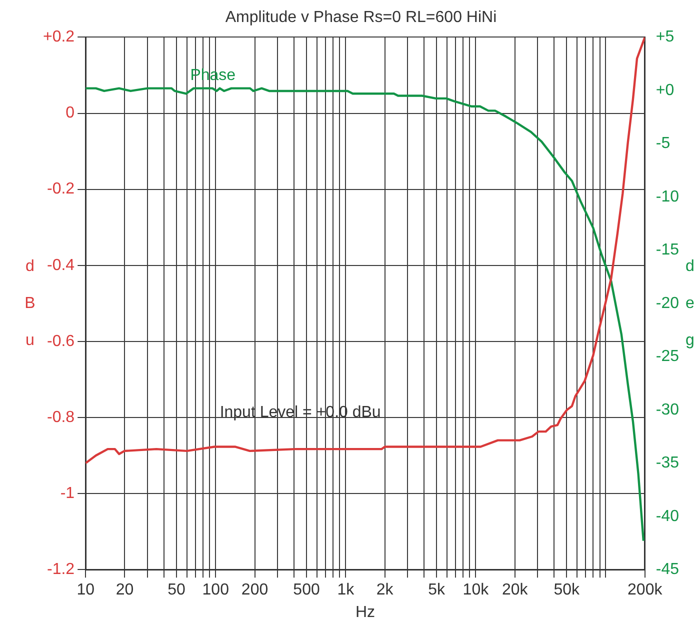  Describe the element at coordinates (665, 37) in the screenshot. I see `y2-tick-label: +5` at that location.